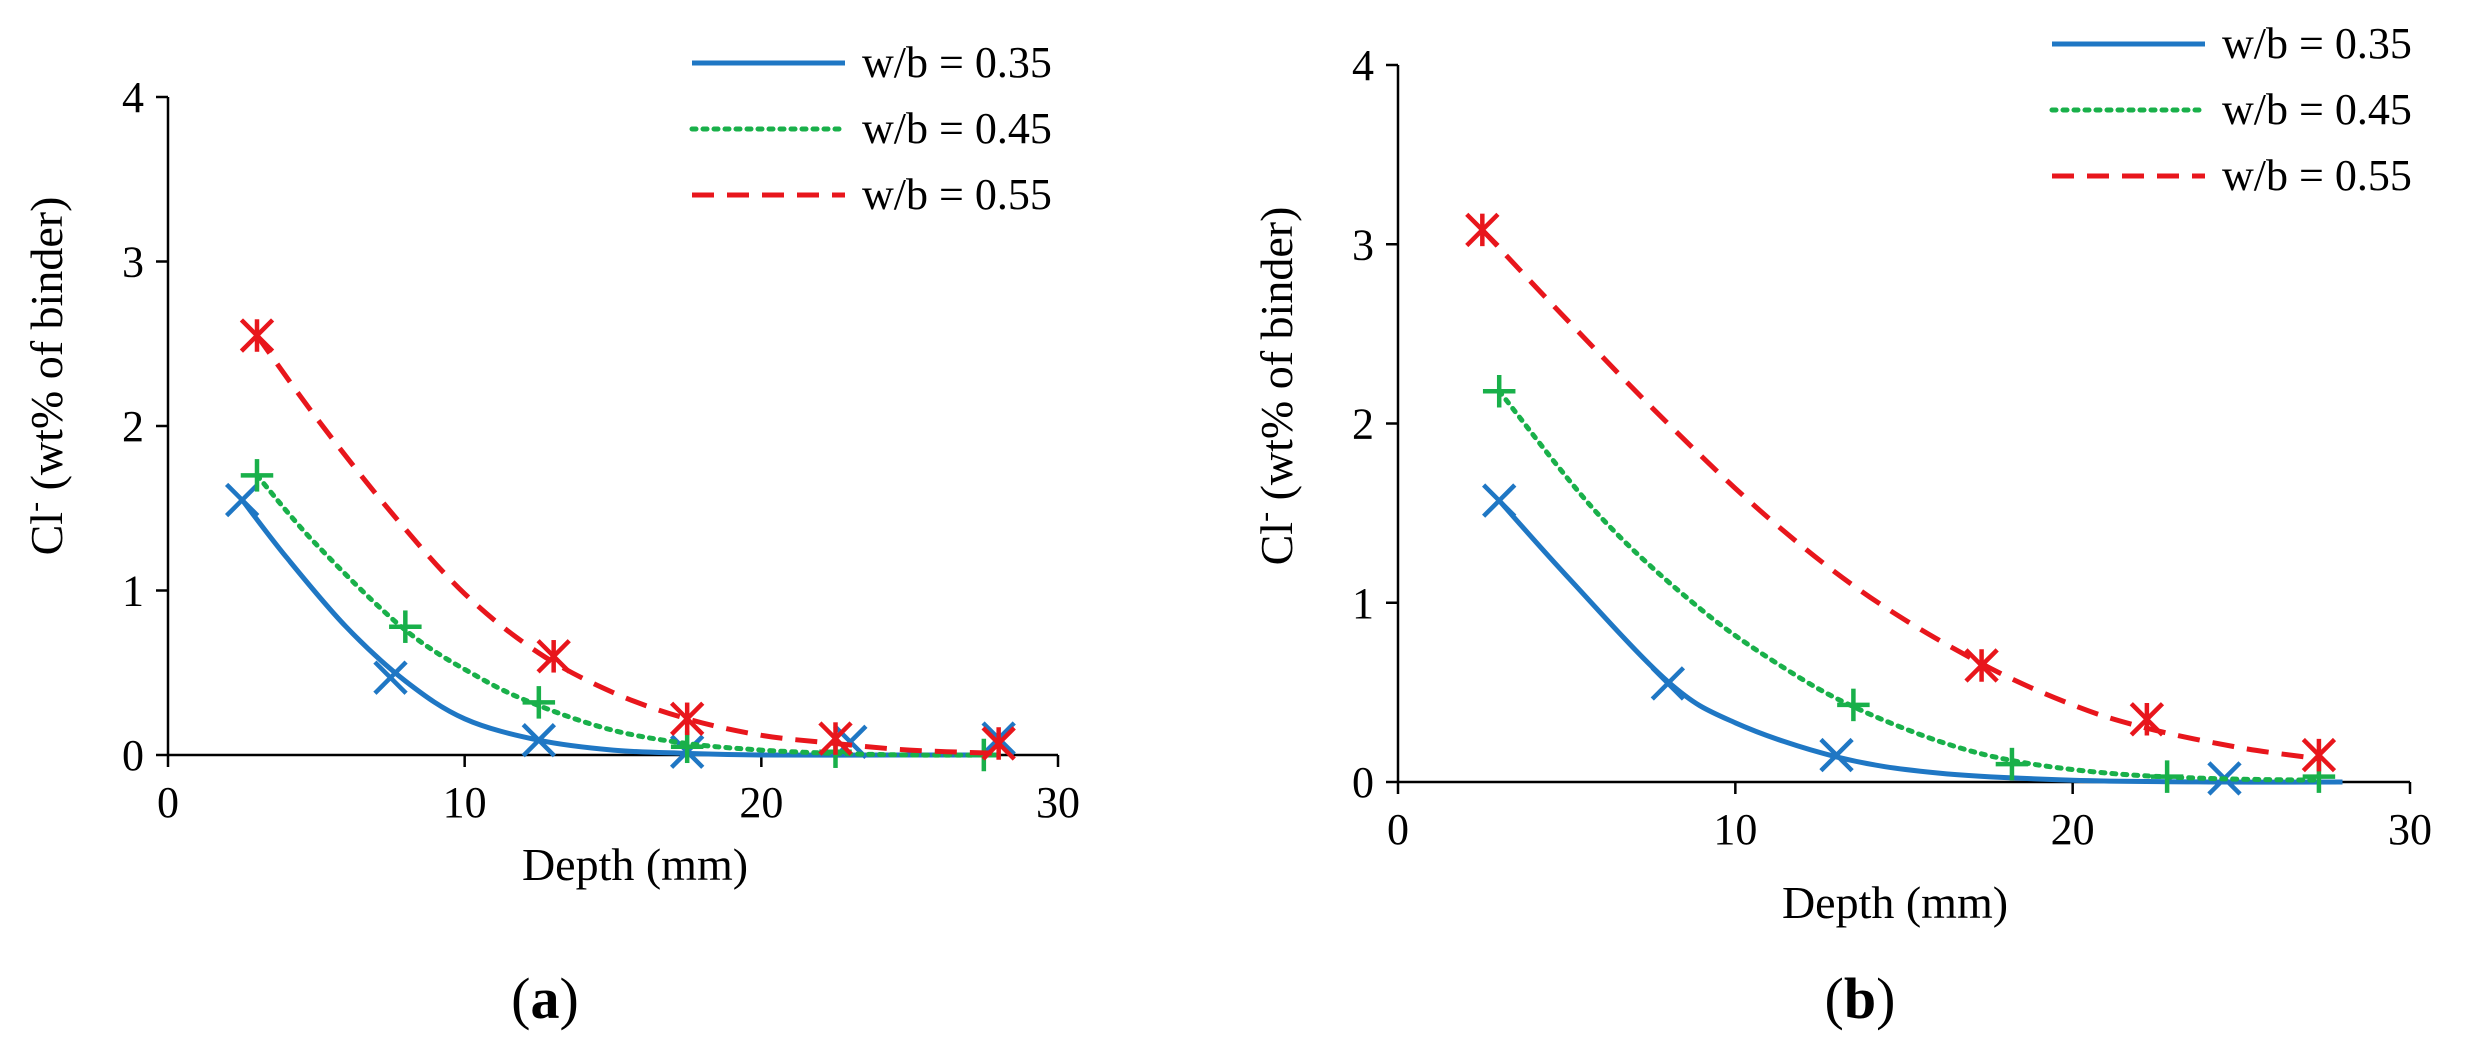  I want to click on panel-label-letter: a, so click(545, 998).